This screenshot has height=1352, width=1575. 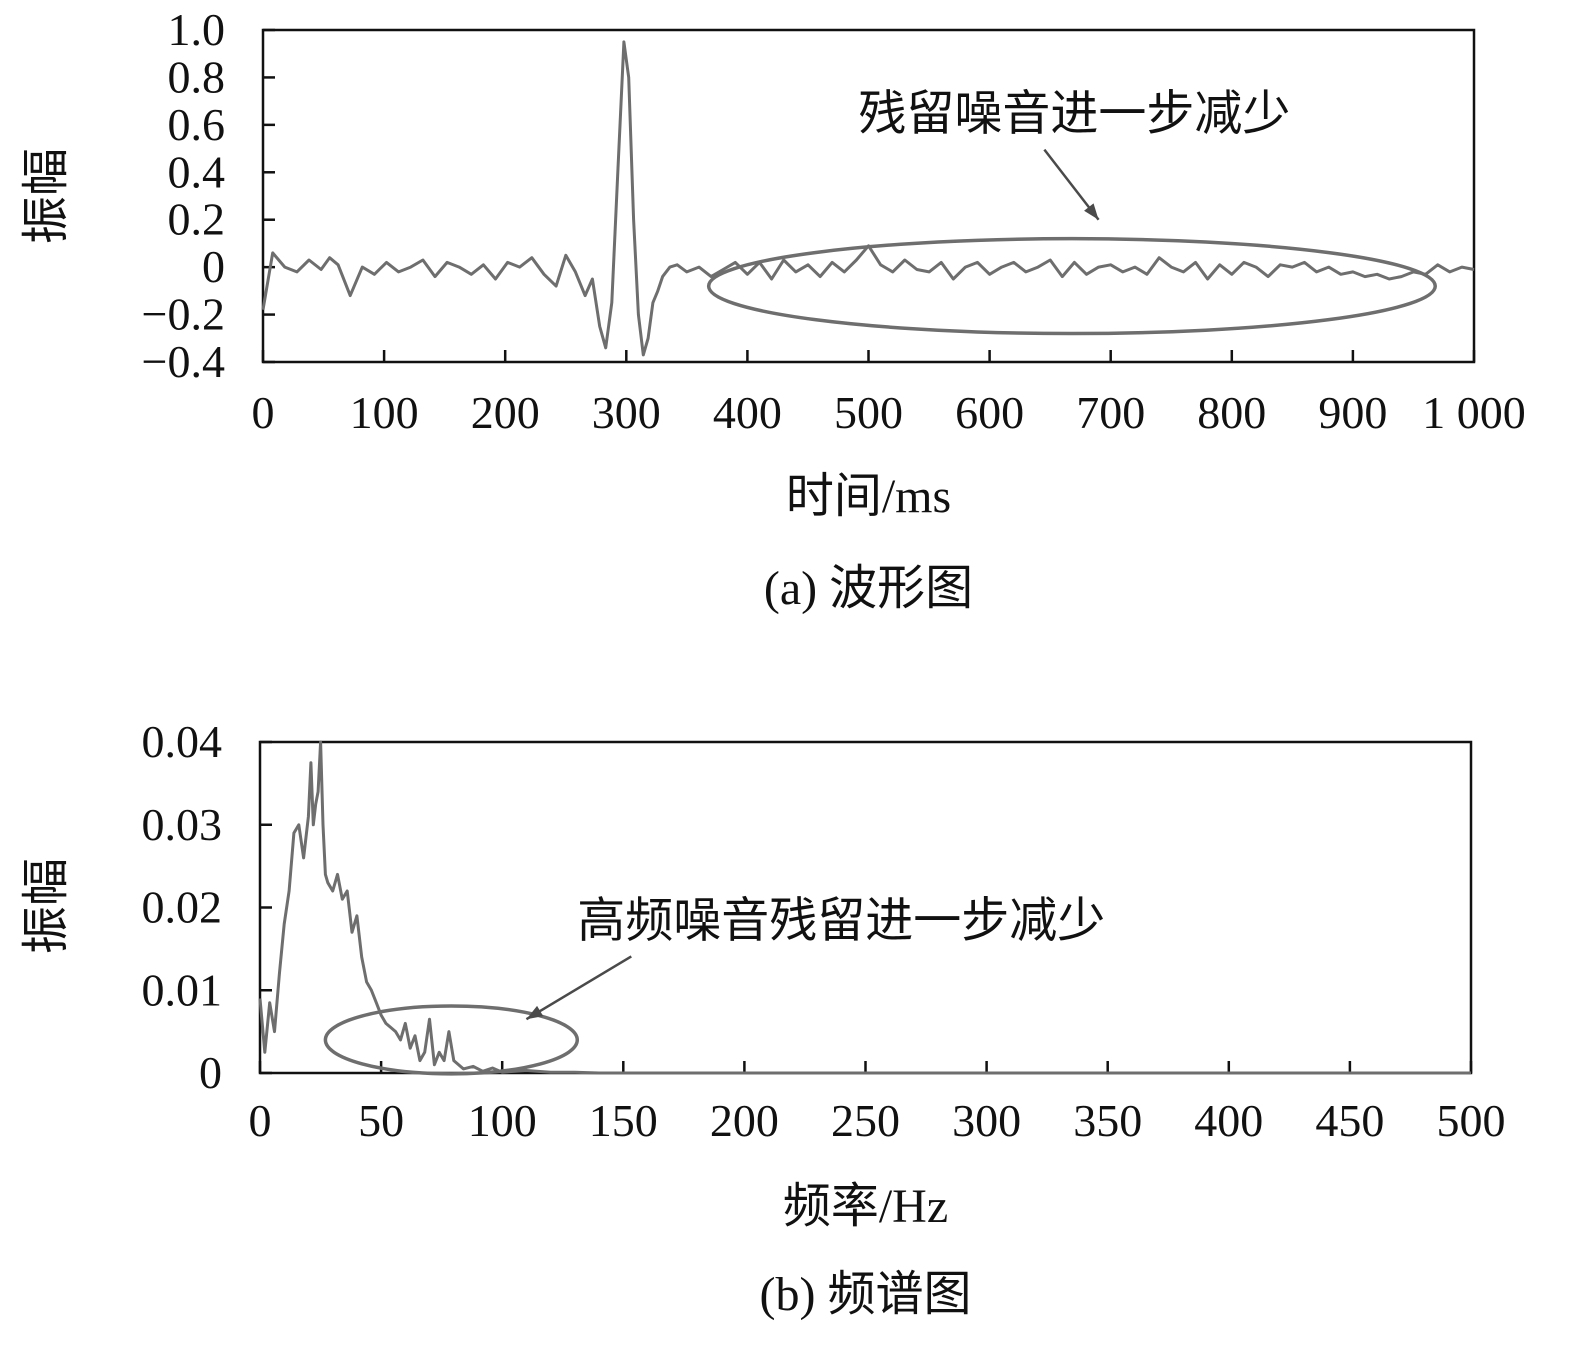 What do you see at coordinates (182, 989) in the screenshot?
I see `y-tick-label: 0.01` at bounding box center [182, 989].